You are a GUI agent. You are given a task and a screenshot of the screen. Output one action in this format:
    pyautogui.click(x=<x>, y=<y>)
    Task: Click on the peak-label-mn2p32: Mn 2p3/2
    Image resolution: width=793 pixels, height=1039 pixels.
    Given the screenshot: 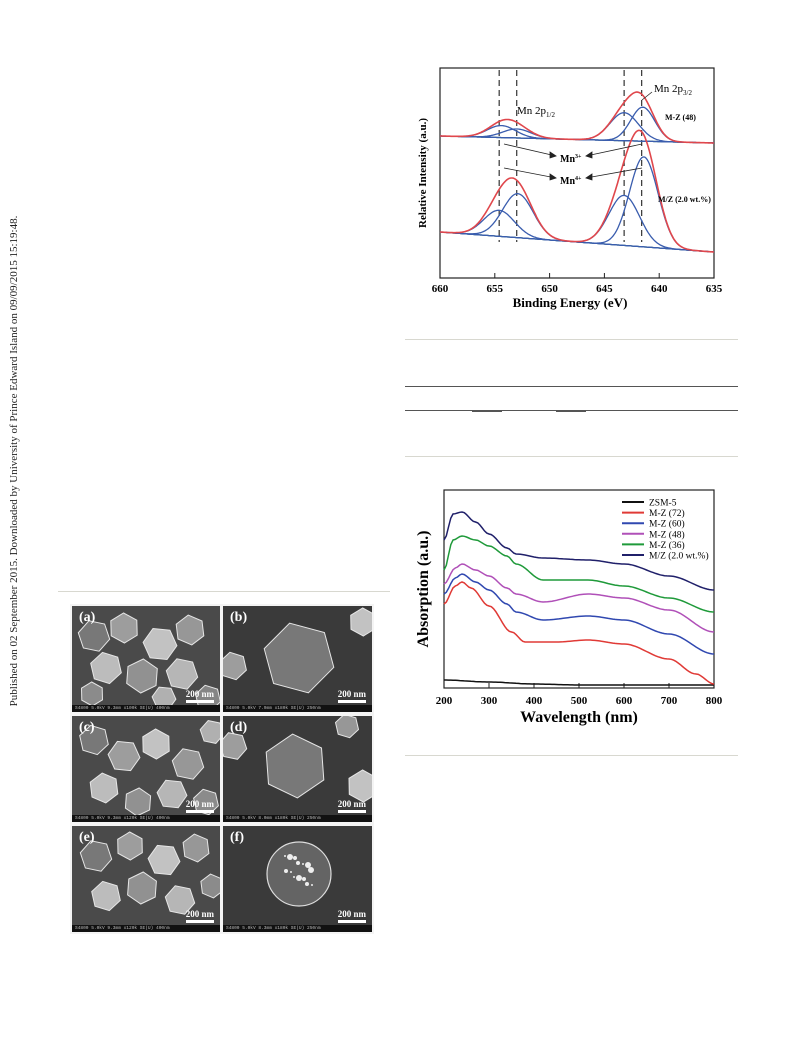 What is the action you would take?
    pyautogui.click(x=673, y=90)
    